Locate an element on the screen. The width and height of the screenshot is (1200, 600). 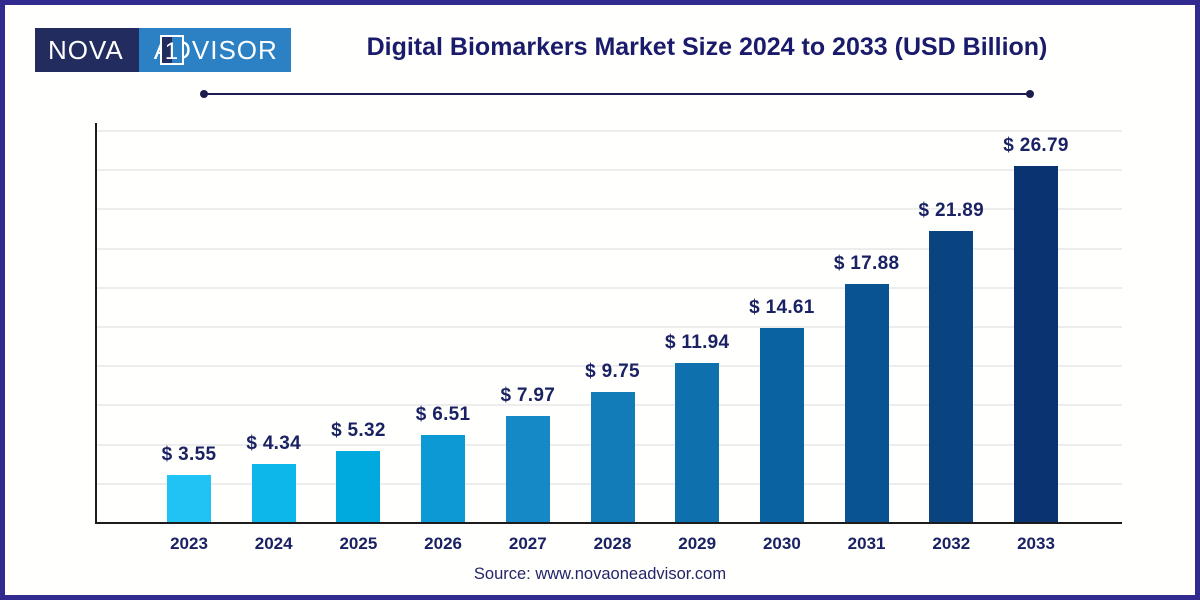
source-text: Source: www.novaoneadvisor.com is located at coordinates (600, 574).